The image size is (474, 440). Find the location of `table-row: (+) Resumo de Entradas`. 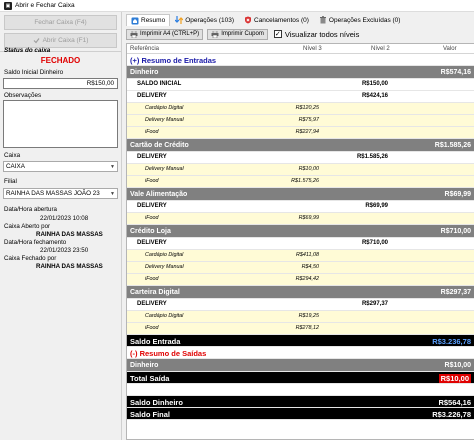

table-row: (+) Resumo de Entradas is located at coordinates (300, 60).